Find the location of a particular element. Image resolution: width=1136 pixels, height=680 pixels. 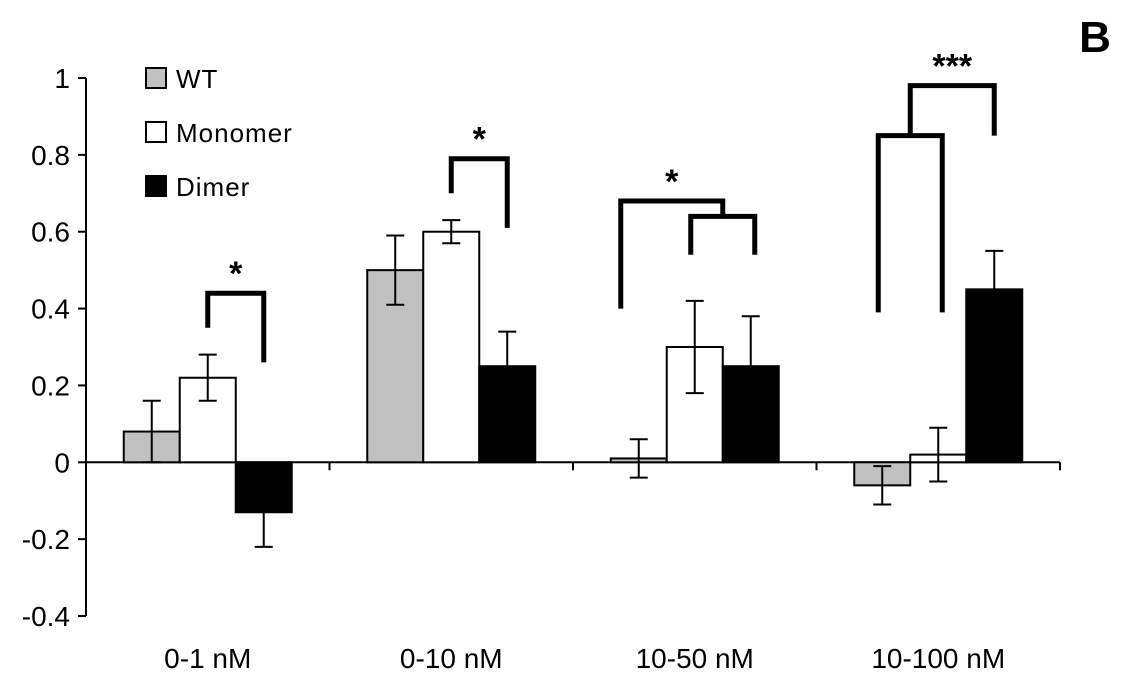

legend-swatch-dimer is located at coordinates (156, 186).